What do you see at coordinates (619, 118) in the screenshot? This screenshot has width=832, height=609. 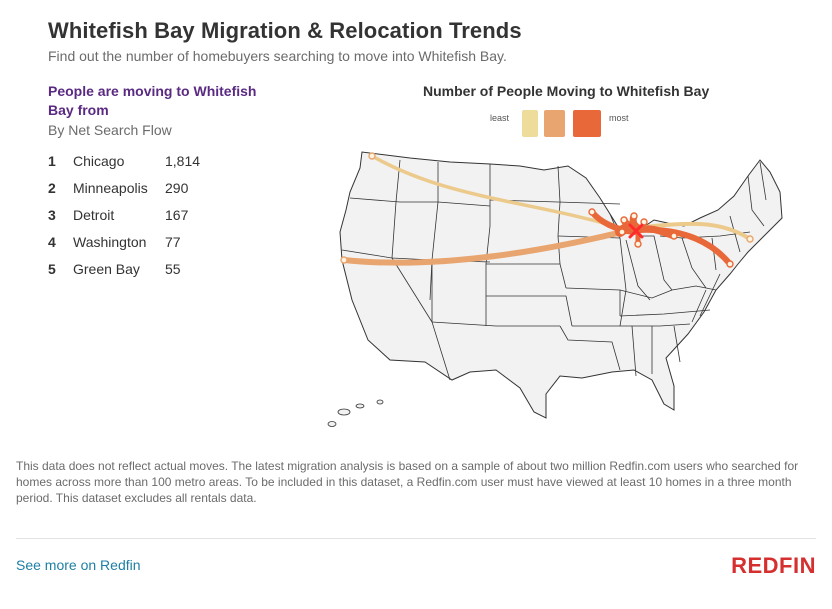 I see `legend-most-label: most` at bounding box center [619, 118].